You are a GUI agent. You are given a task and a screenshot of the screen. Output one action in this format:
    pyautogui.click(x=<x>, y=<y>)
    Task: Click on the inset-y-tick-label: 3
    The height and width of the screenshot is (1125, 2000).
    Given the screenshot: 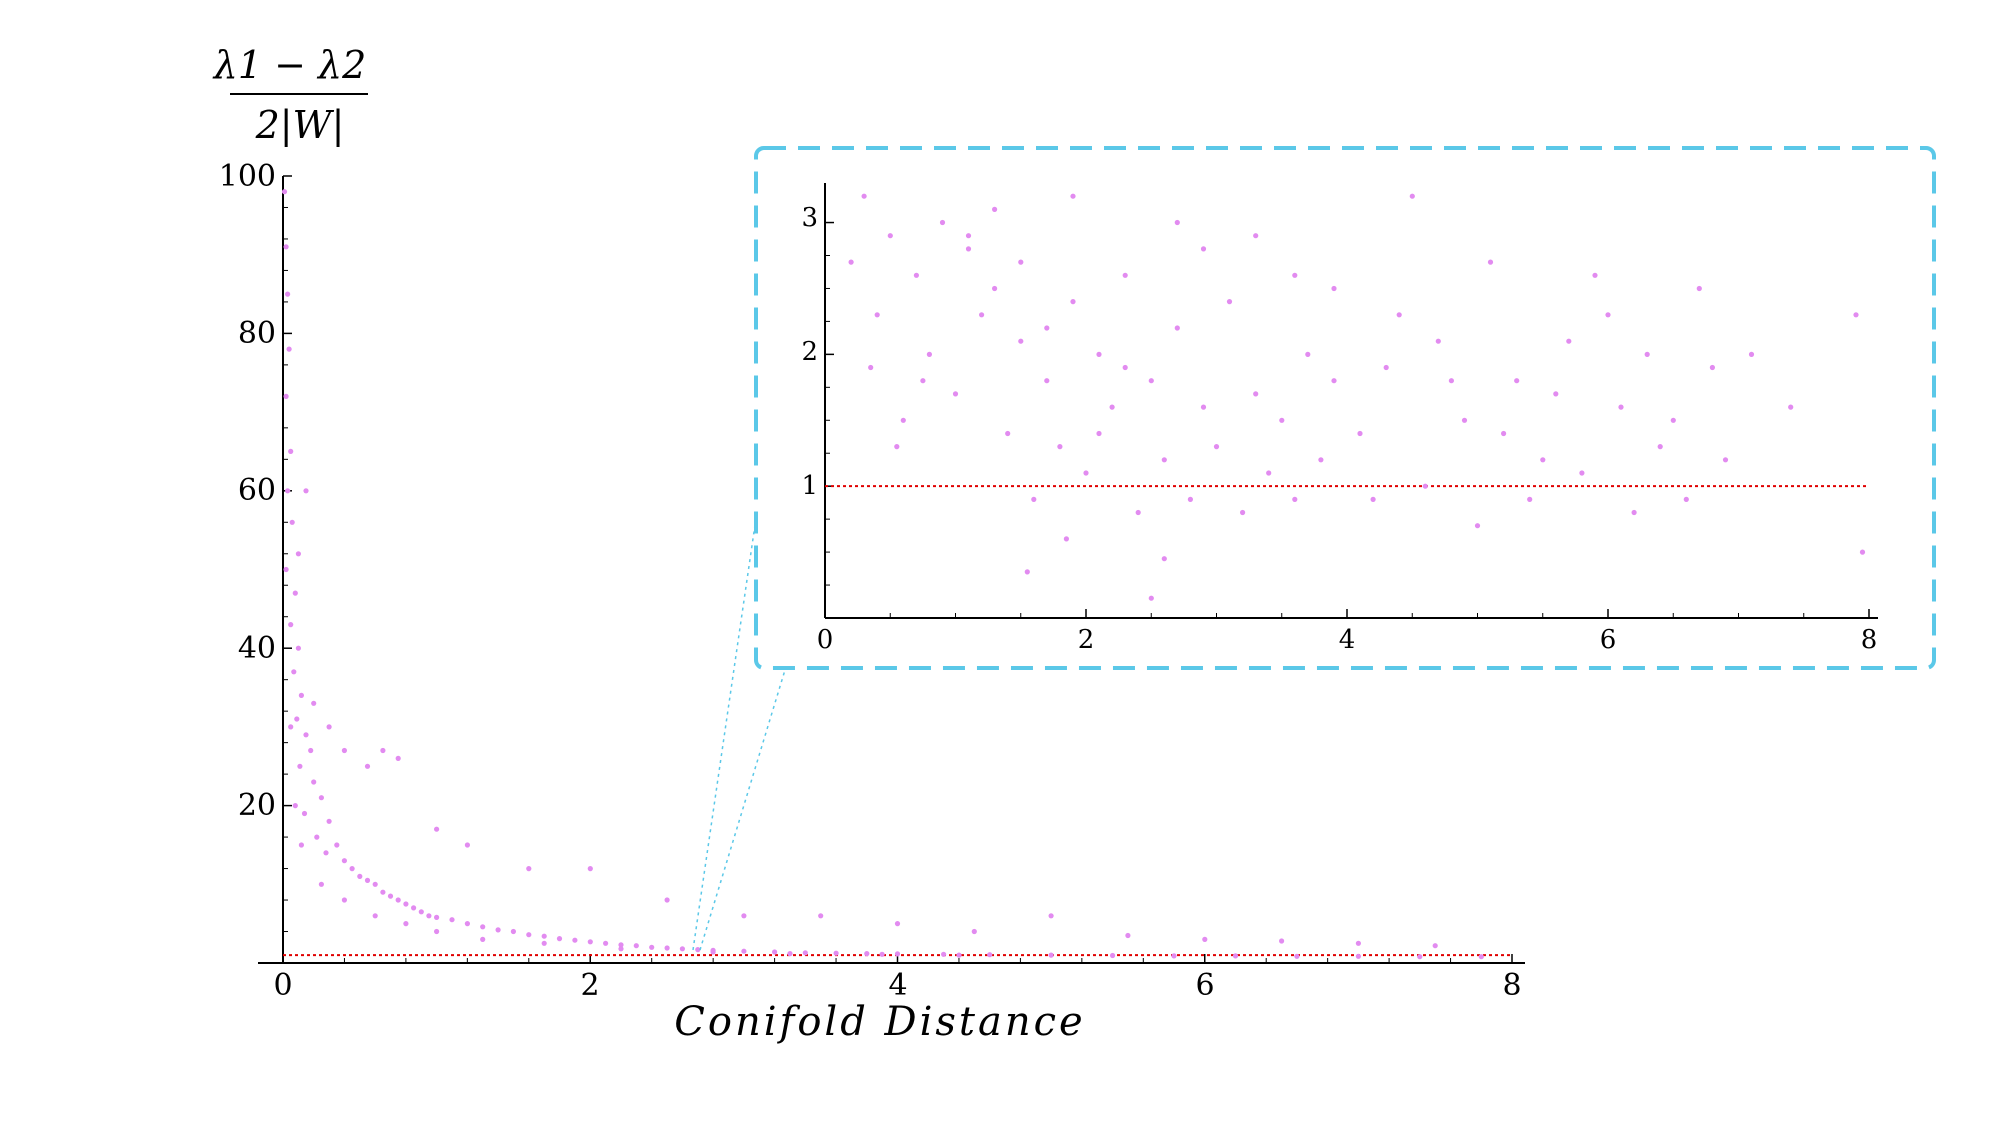 What is the action you would take?
    pyautogui.click(x=809, y=218)
    